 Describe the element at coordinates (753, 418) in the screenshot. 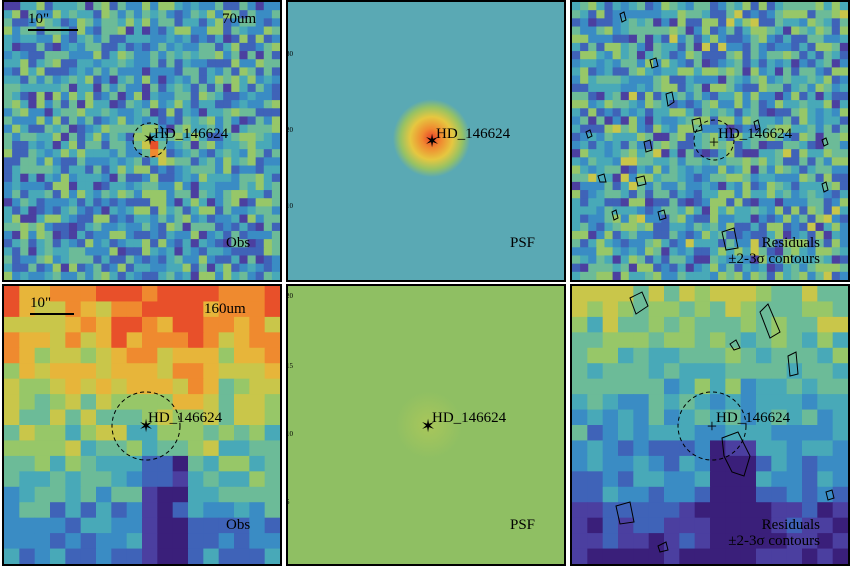

I see `source-label: HD_146624` at that location.